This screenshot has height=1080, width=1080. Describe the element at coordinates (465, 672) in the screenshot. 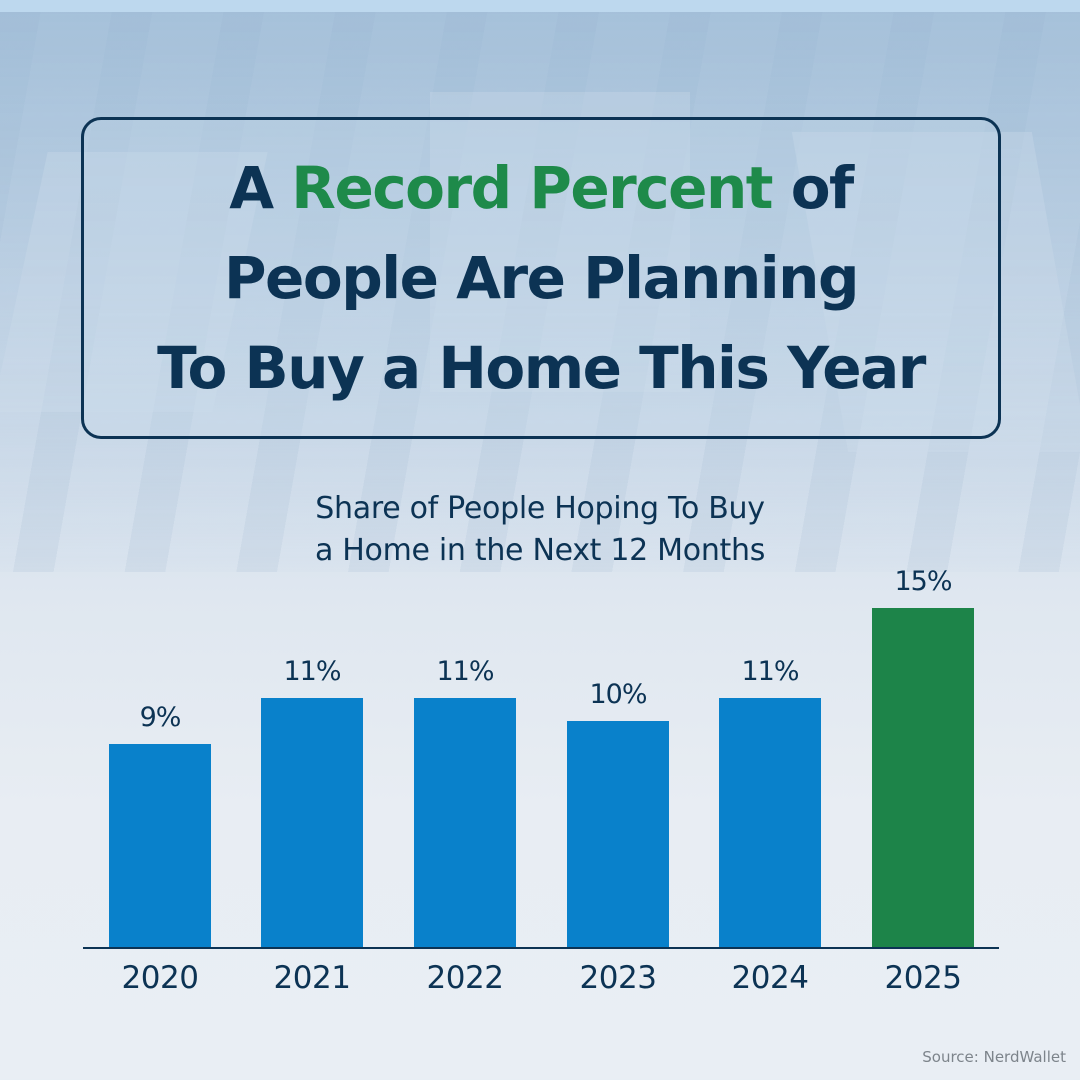

I see `data-label-2022: 11%` at that location.